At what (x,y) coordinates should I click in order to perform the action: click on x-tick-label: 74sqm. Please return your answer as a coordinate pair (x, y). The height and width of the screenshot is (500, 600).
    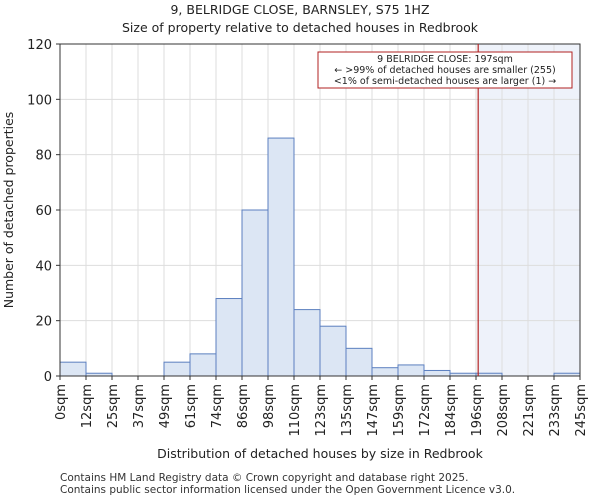
    Looking at the image, I should click on (217, 406).